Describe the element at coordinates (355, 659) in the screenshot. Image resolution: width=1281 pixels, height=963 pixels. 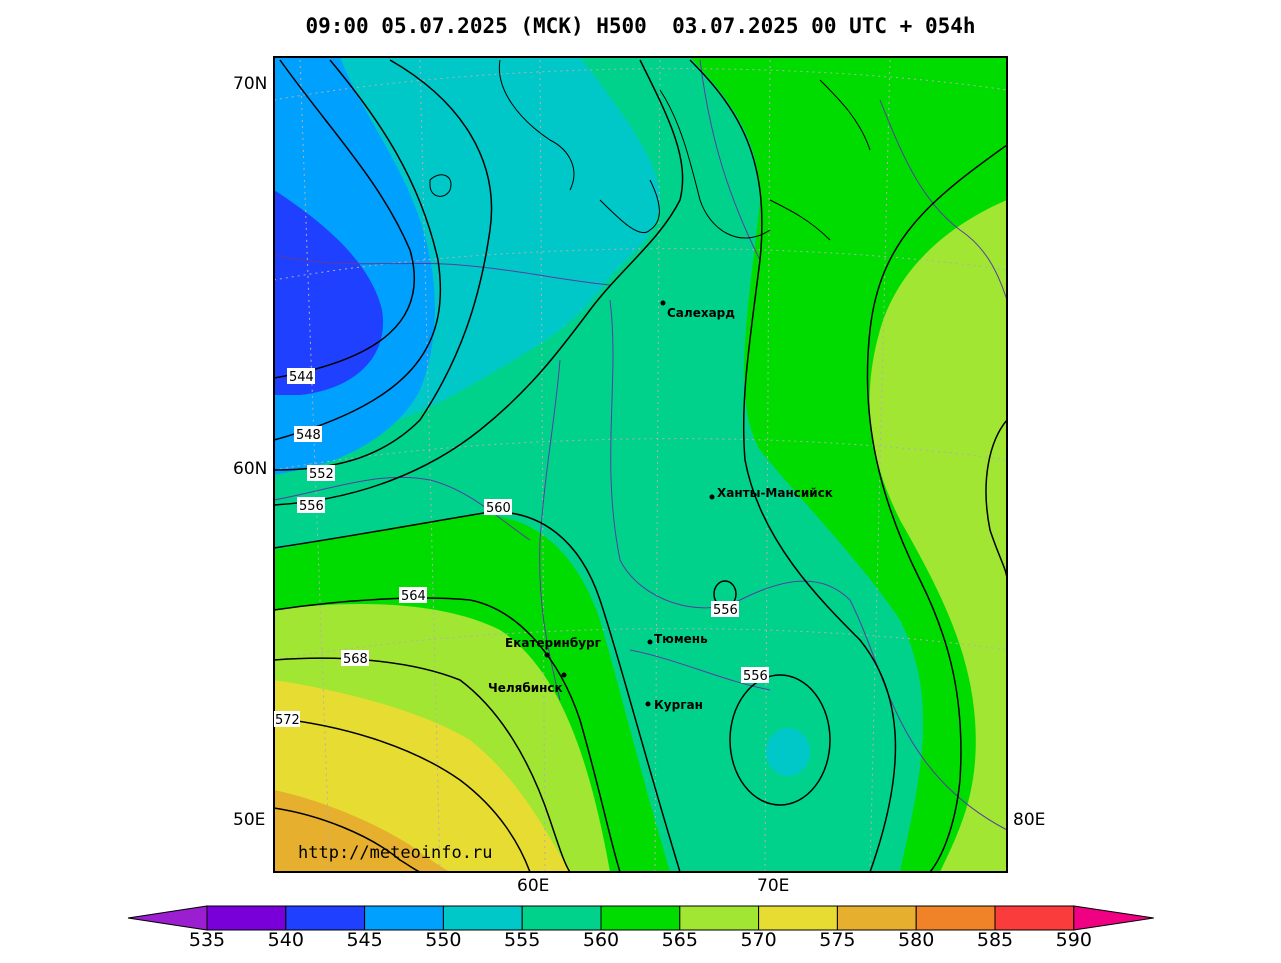
I see `contour-label-568: 568` at that location.